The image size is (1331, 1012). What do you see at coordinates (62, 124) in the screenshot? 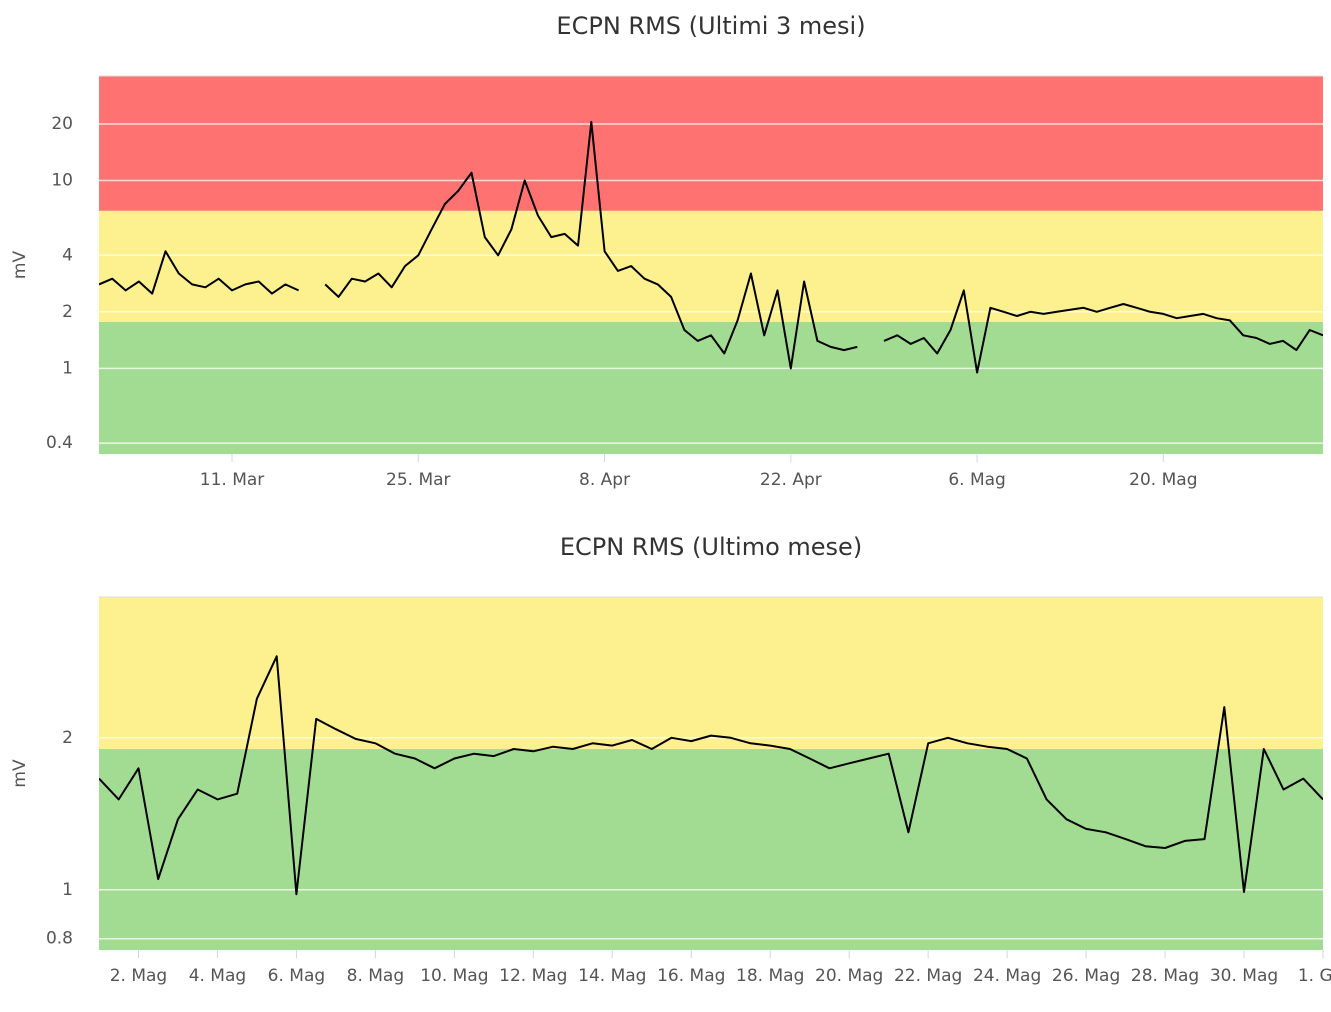
I see `y-tick-label: 20` at bounding box center [62, 124].